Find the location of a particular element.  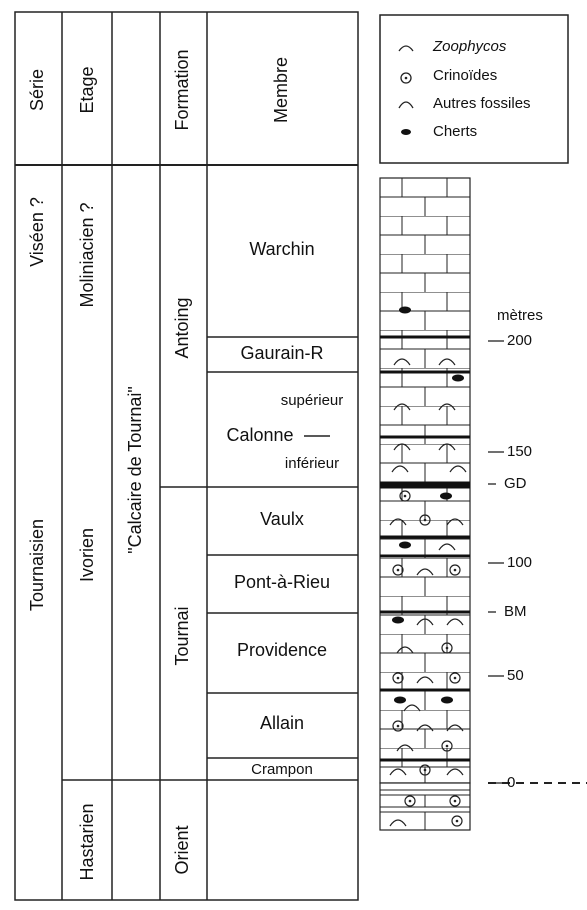

rotated-label: Orient is located at coordinates (182, 849).